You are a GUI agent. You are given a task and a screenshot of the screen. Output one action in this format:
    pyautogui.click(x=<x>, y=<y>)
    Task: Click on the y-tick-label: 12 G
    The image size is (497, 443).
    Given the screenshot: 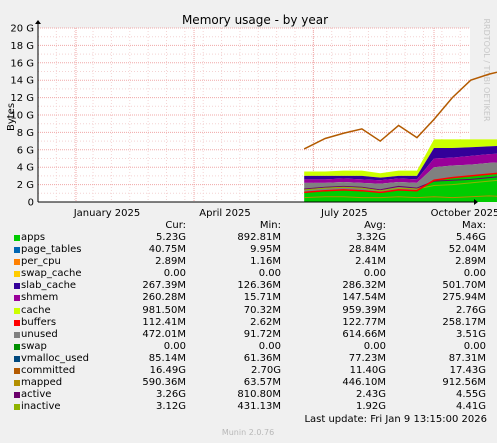 What is the action you would take?
    pyautogui.click(x=22, y=98)
    